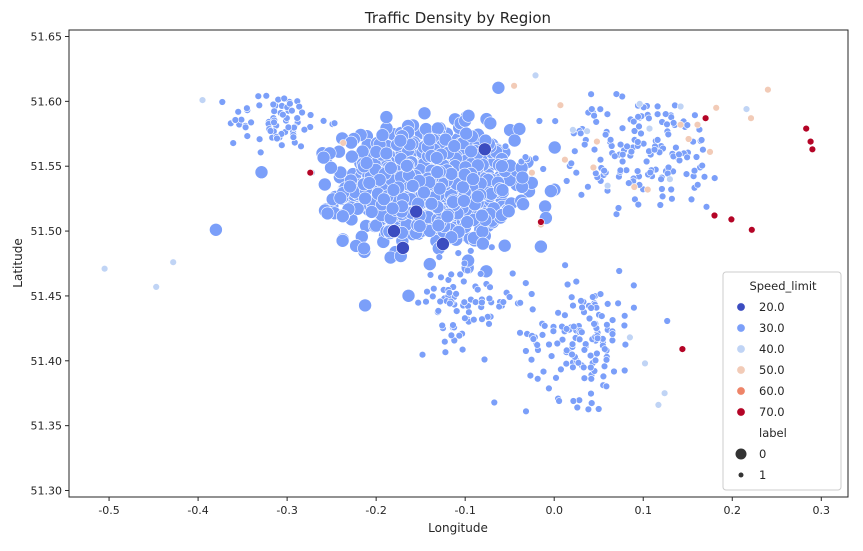 This screenshot has width=863, height=551. I want to click on legend-label: 40.0, so click(772, 349).